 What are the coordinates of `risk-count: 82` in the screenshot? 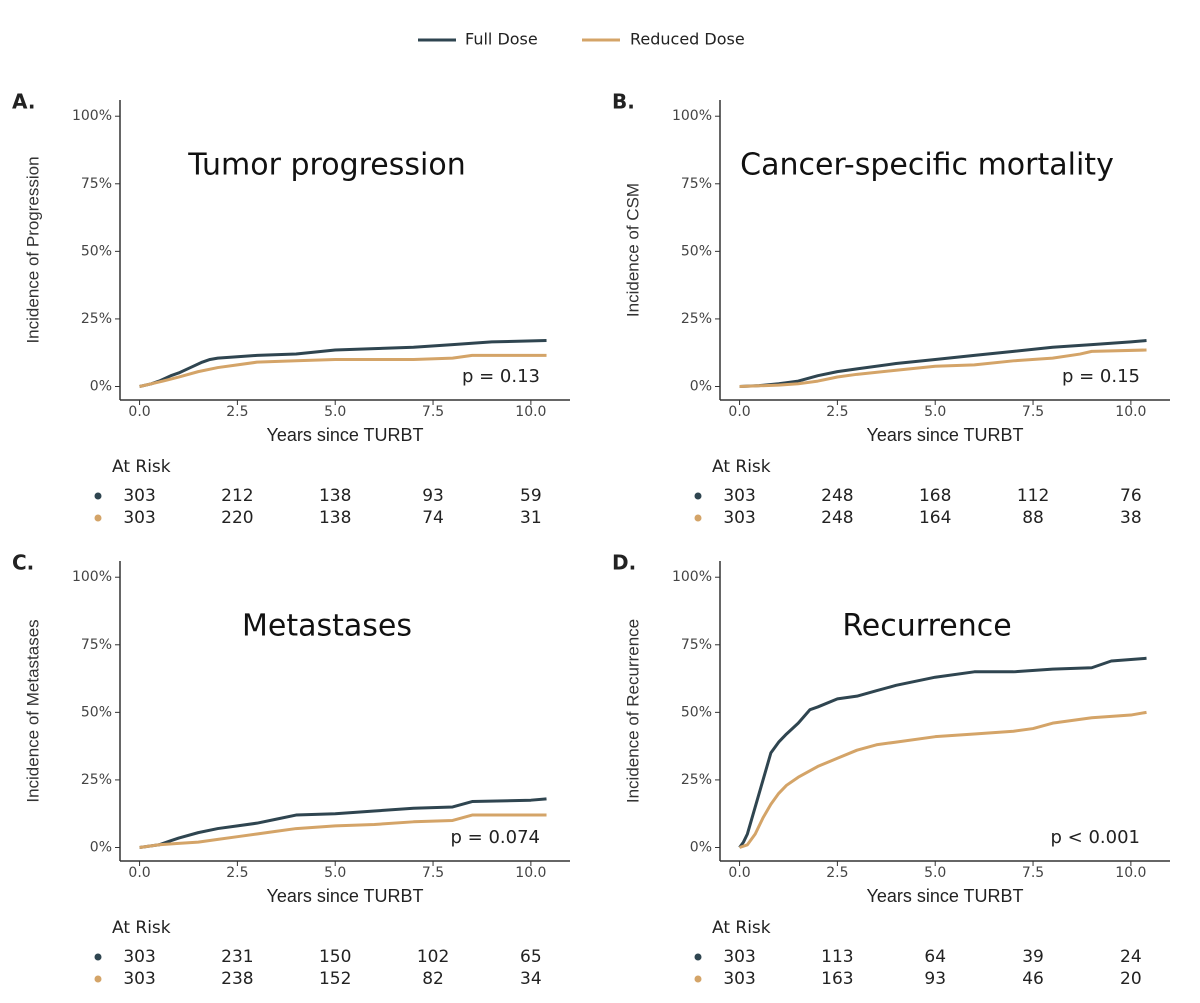 It's located at (433, 979).